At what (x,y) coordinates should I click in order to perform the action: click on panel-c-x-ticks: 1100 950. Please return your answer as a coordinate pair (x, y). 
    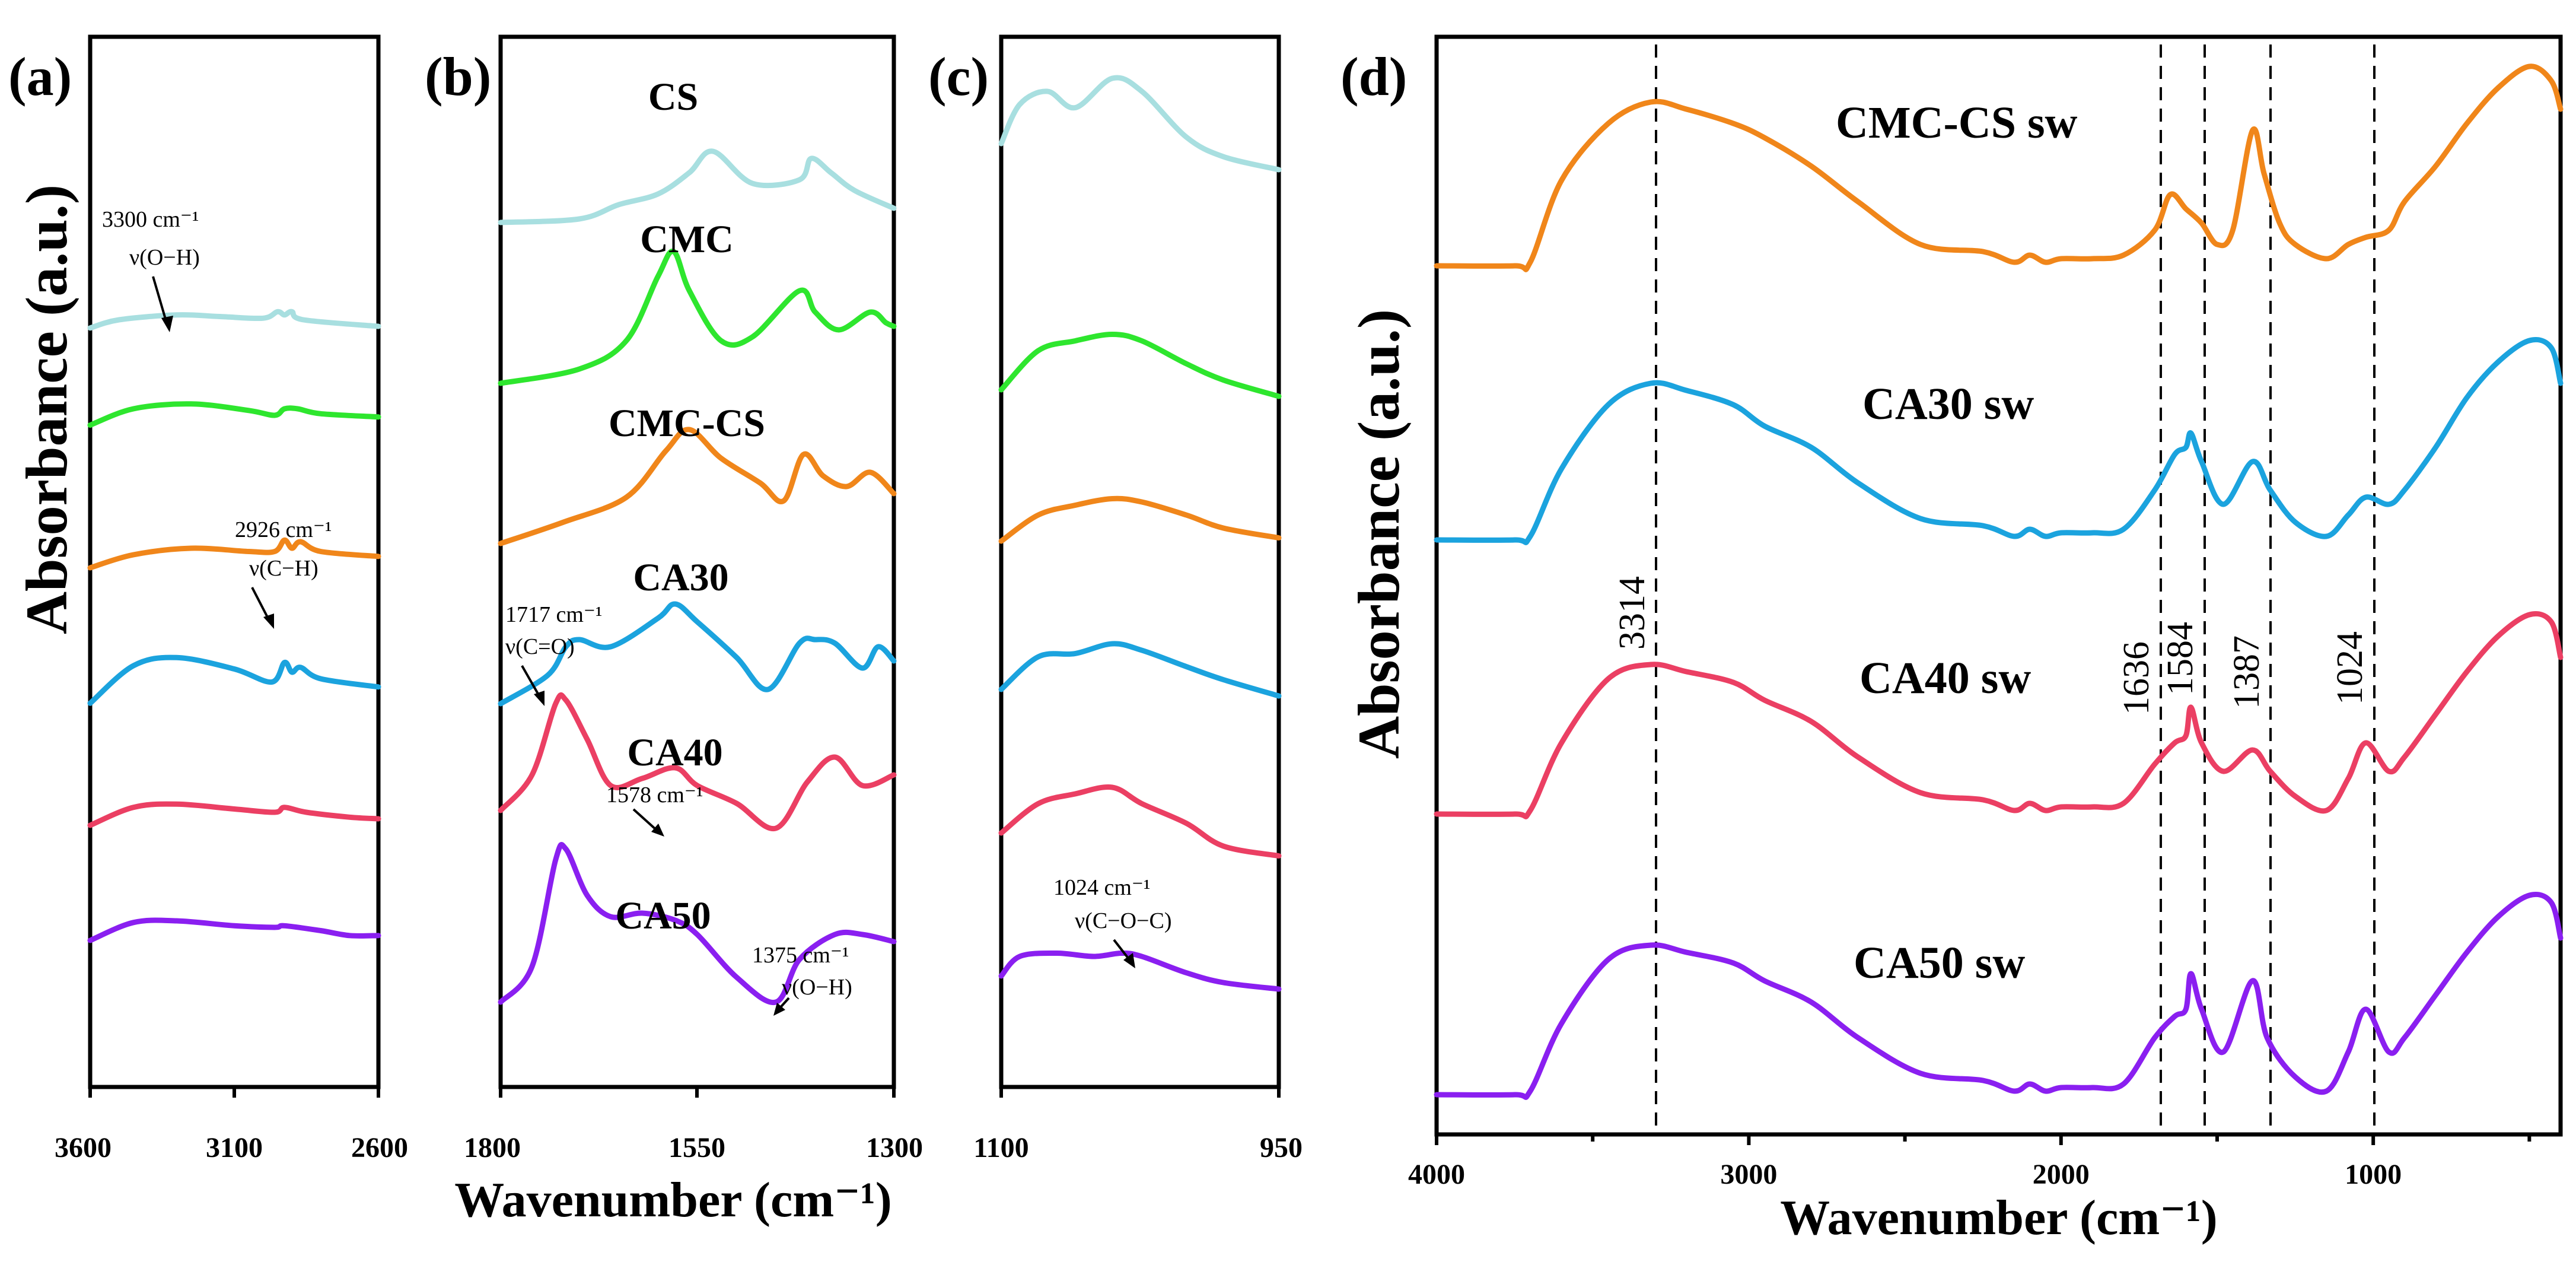
    Looking at the image, I should click on (1138, 1125).